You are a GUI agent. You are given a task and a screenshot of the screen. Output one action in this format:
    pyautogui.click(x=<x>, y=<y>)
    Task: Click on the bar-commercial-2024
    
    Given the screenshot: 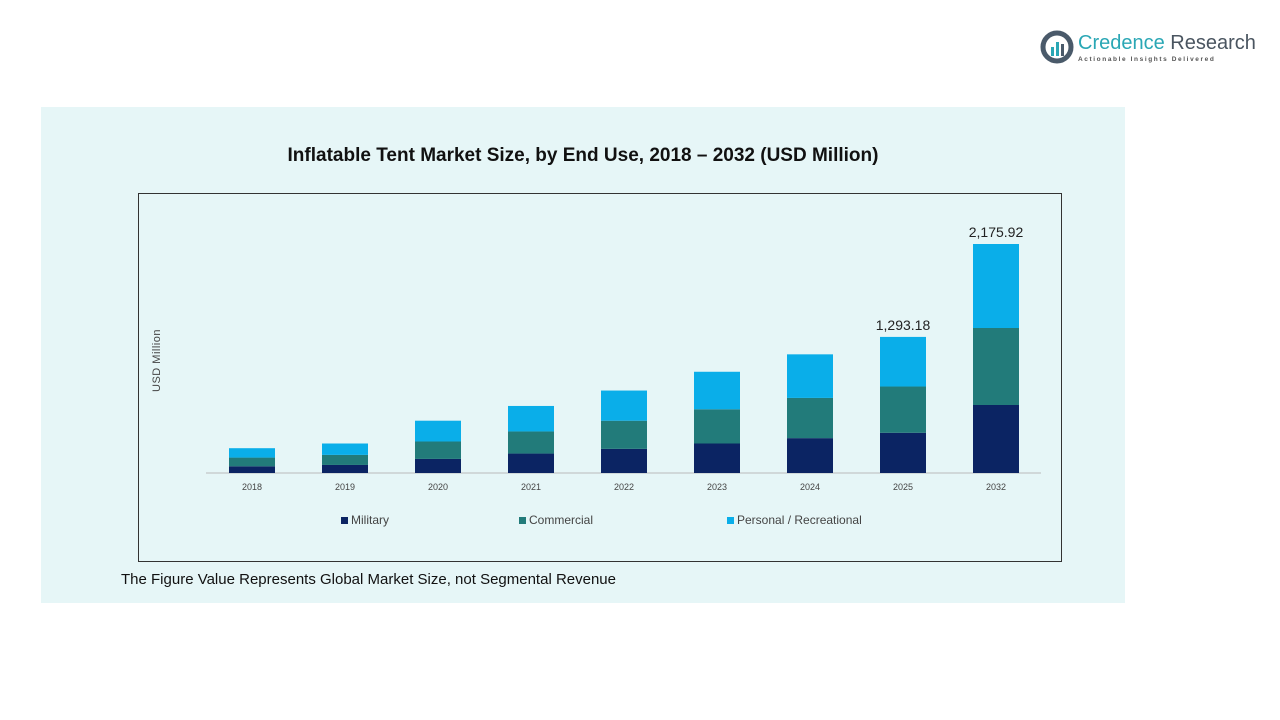 What is the action you would take?
    pyautogui.click(x=810, y=418)
    